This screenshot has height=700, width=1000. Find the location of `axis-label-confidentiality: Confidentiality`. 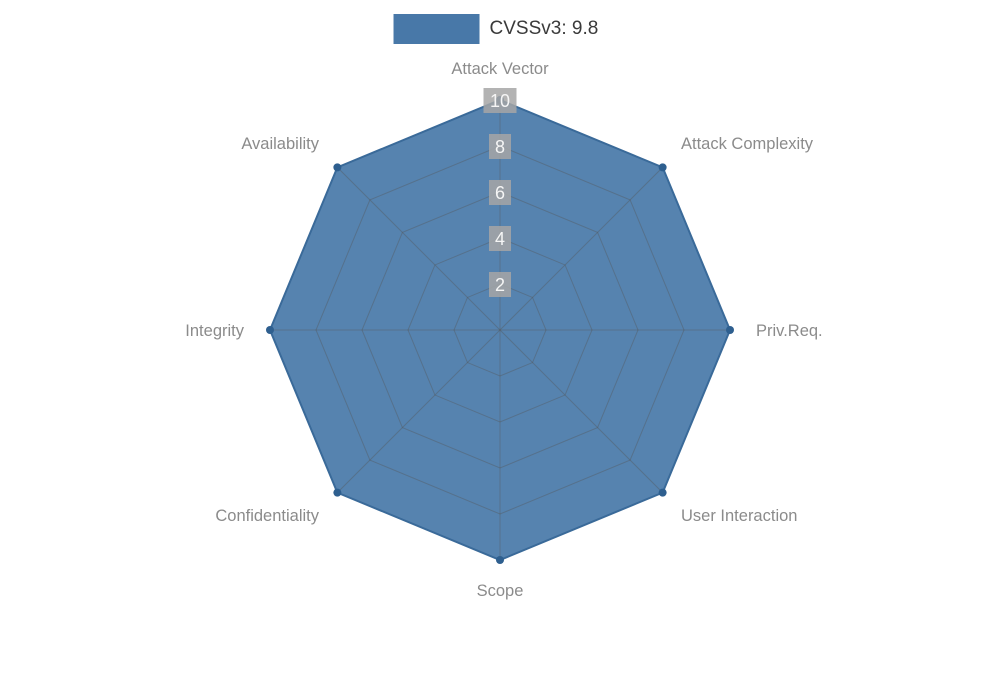

axis-label-confidentiality: Confidentiality is located at coordinates (267, 516).